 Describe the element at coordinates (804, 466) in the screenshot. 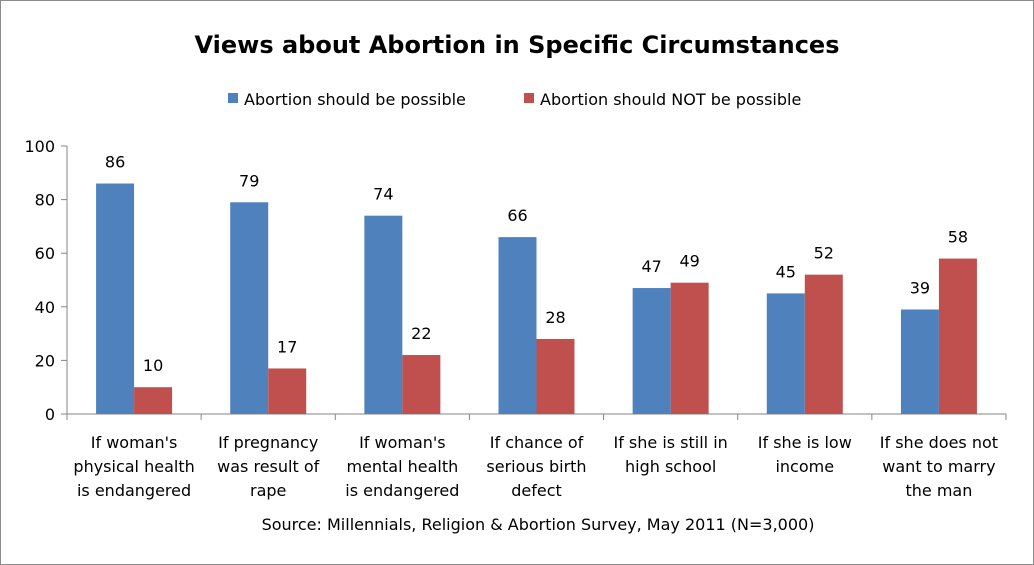

I see `x-category-label-line: income` at that location.